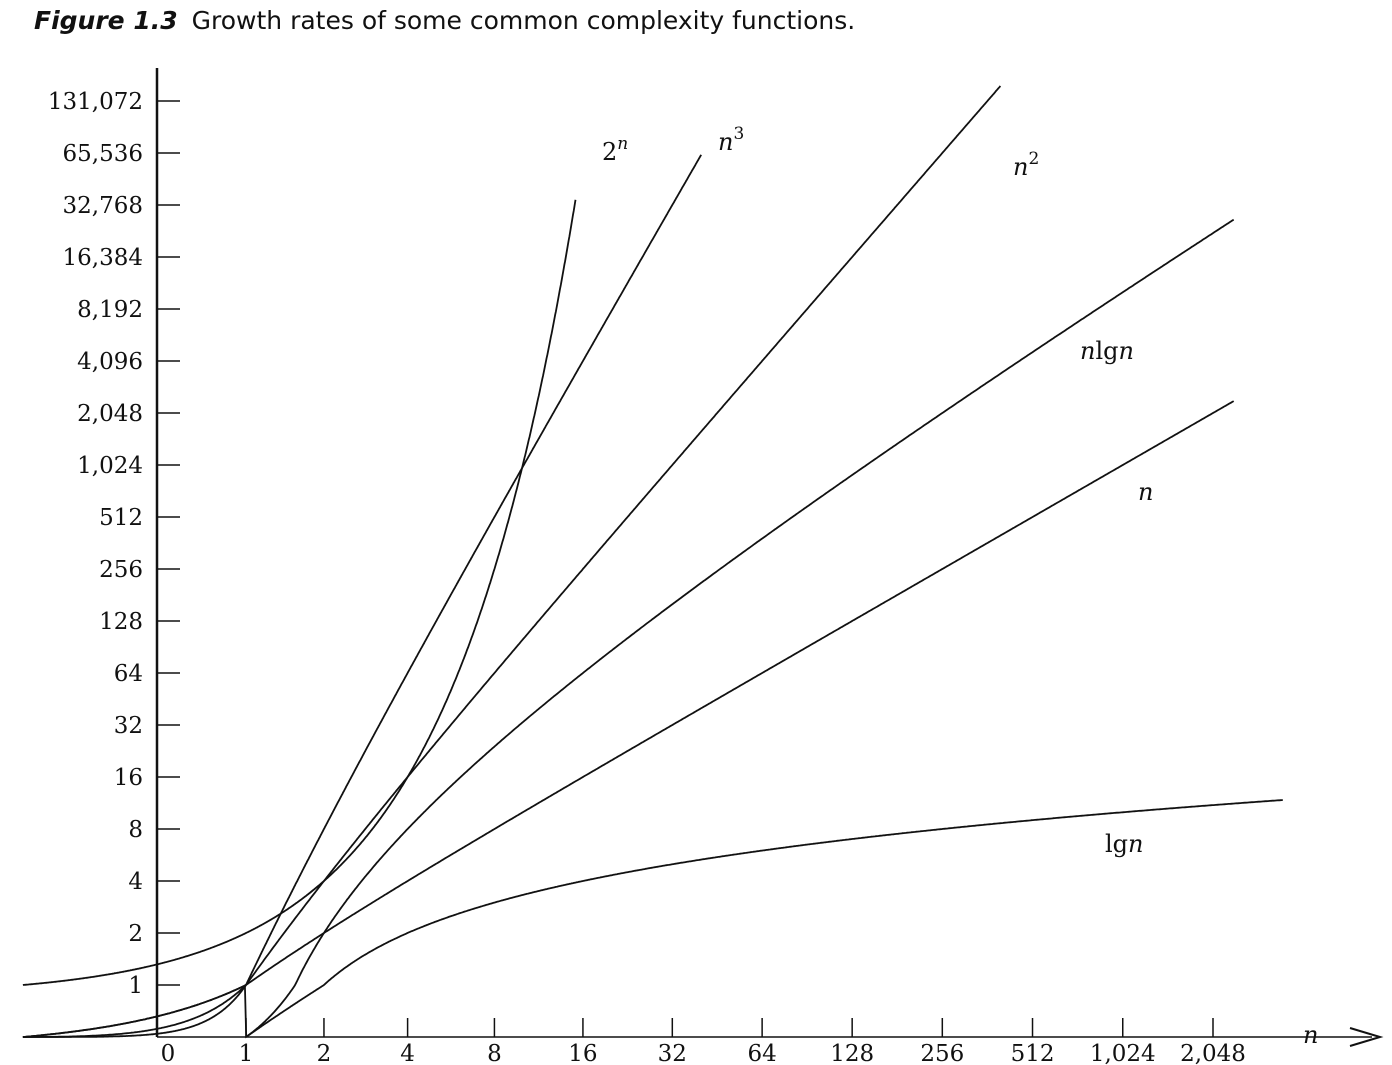 This screenshot has height=1065, width=1392. Describe the element at coordinates (103, 258) in the screenshot. I see `y-tick-label: 16,384` at that location.